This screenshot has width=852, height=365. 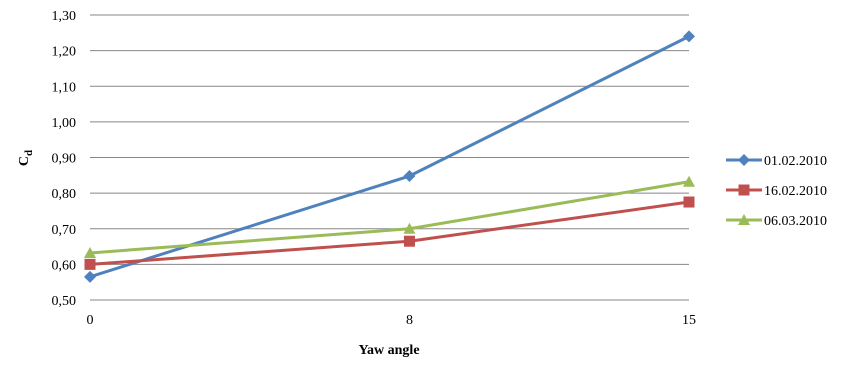 I want to click on legend-label: 16.02.2010, so click(x=795, y=191).